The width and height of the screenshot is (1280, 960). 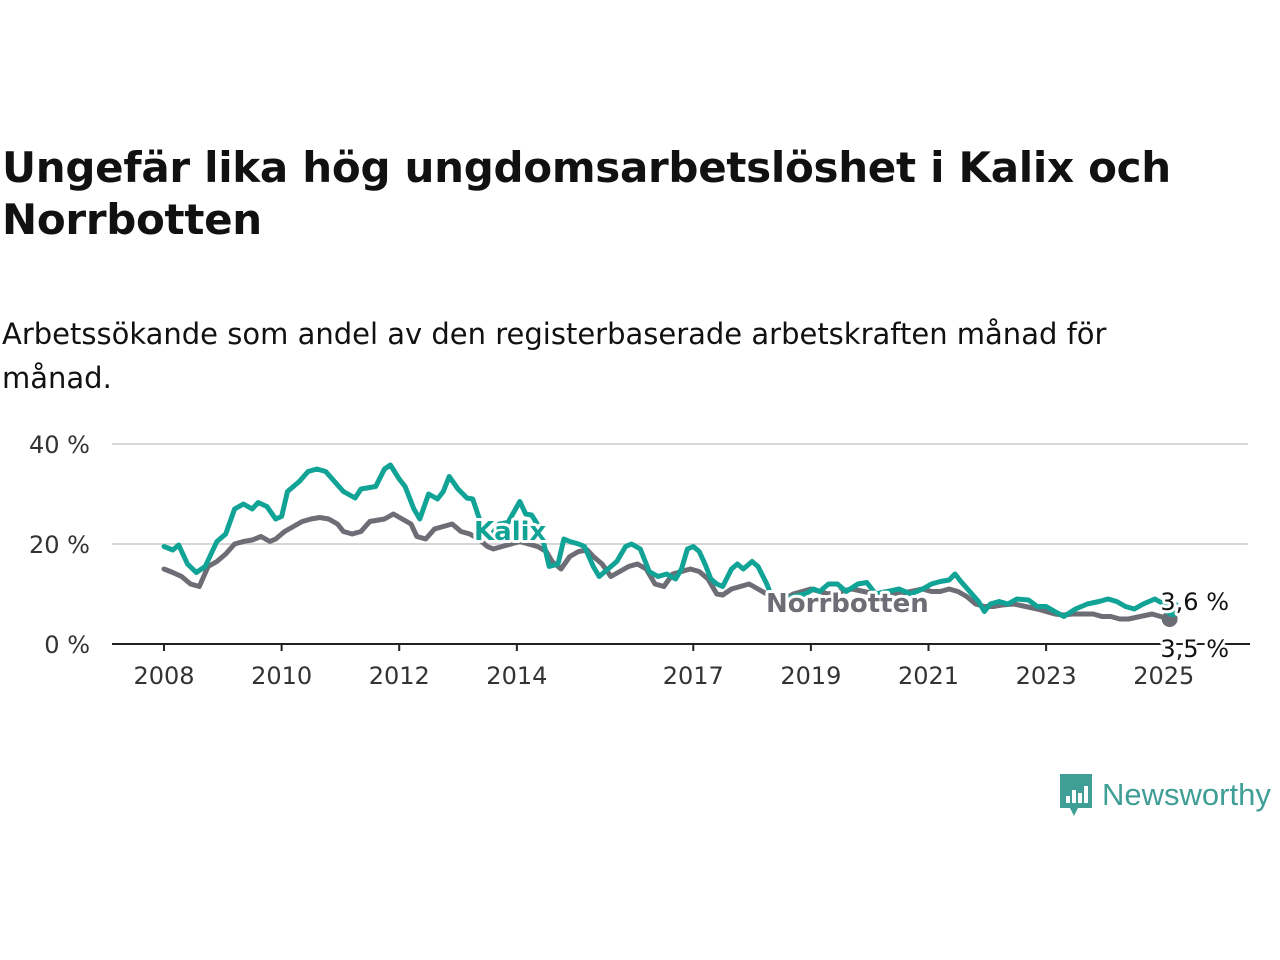 I want to click on x-tick-label: 2008, so click(x=163, y=676).